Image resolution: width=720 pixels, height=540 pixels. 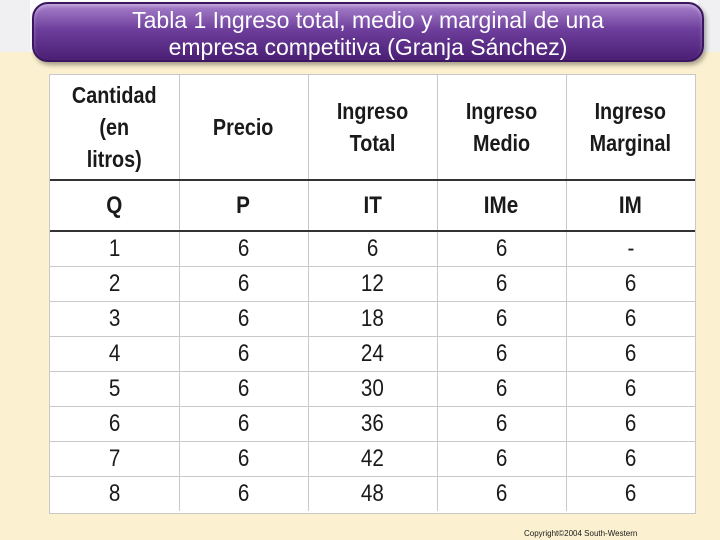 I want to click on header-cantidad: Cantidad (en litros), so click(x=115, y=128).